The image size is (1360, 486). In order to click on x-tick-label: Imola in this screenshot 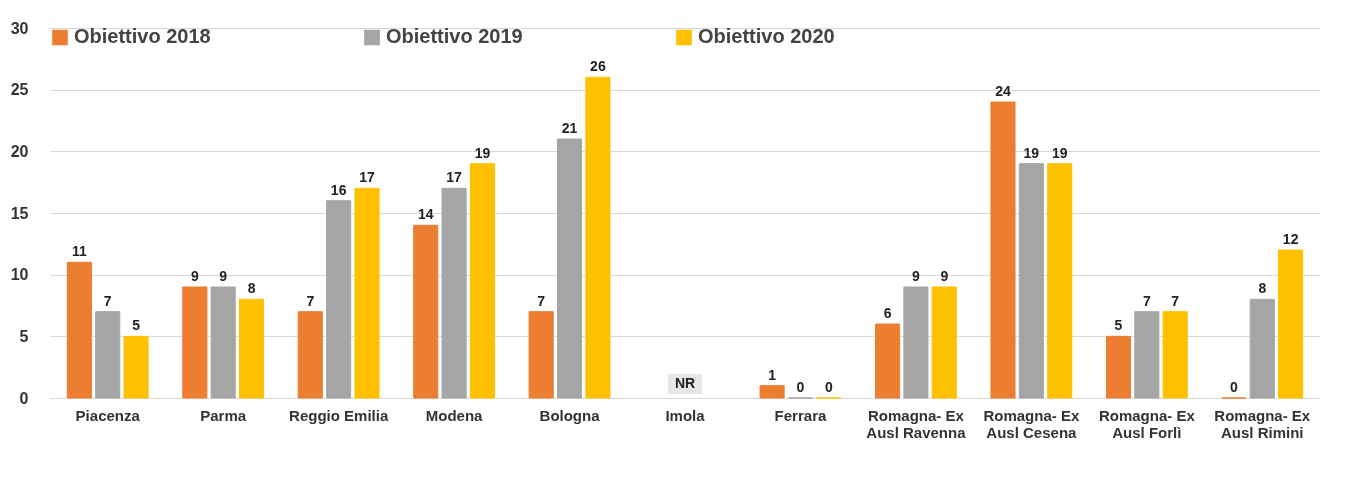, I will do `click(685, 415)`.